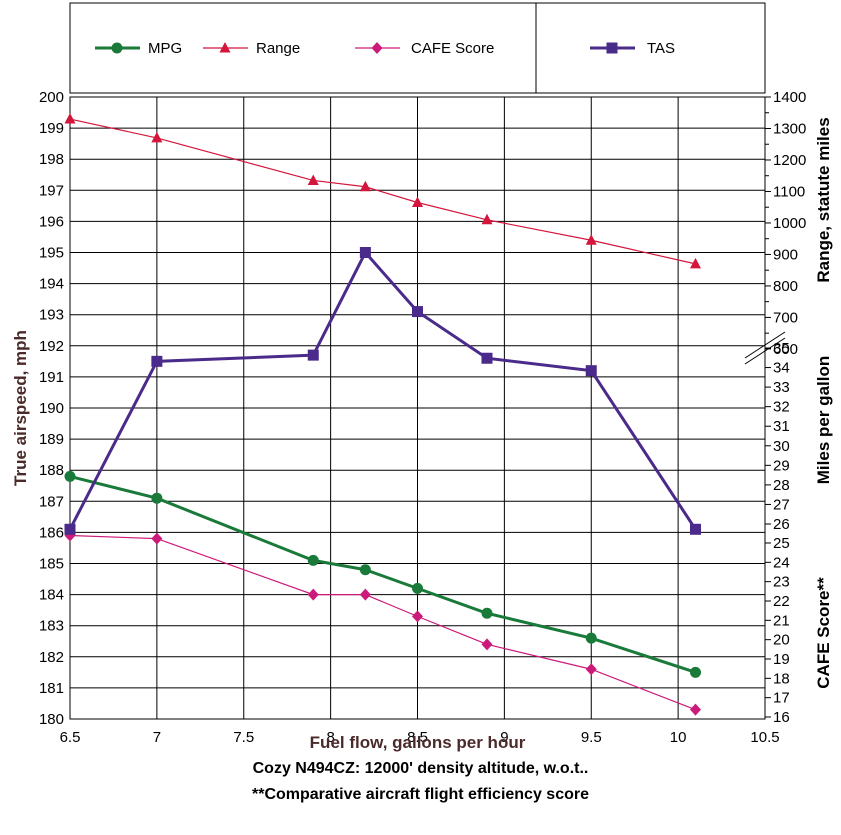  Describe the element at coordinates (51, 564) in the screenshot. I see `y-left-tick-label: 185` at that location.